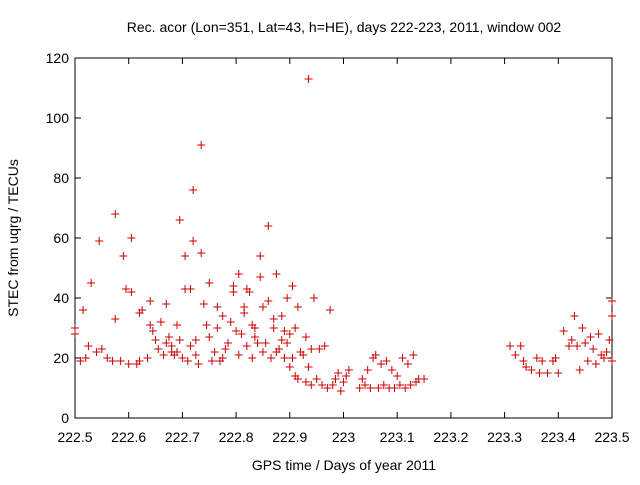 The image size is (640, 485). I want to click on x-tick-label: 222.5, so click(74, 437).